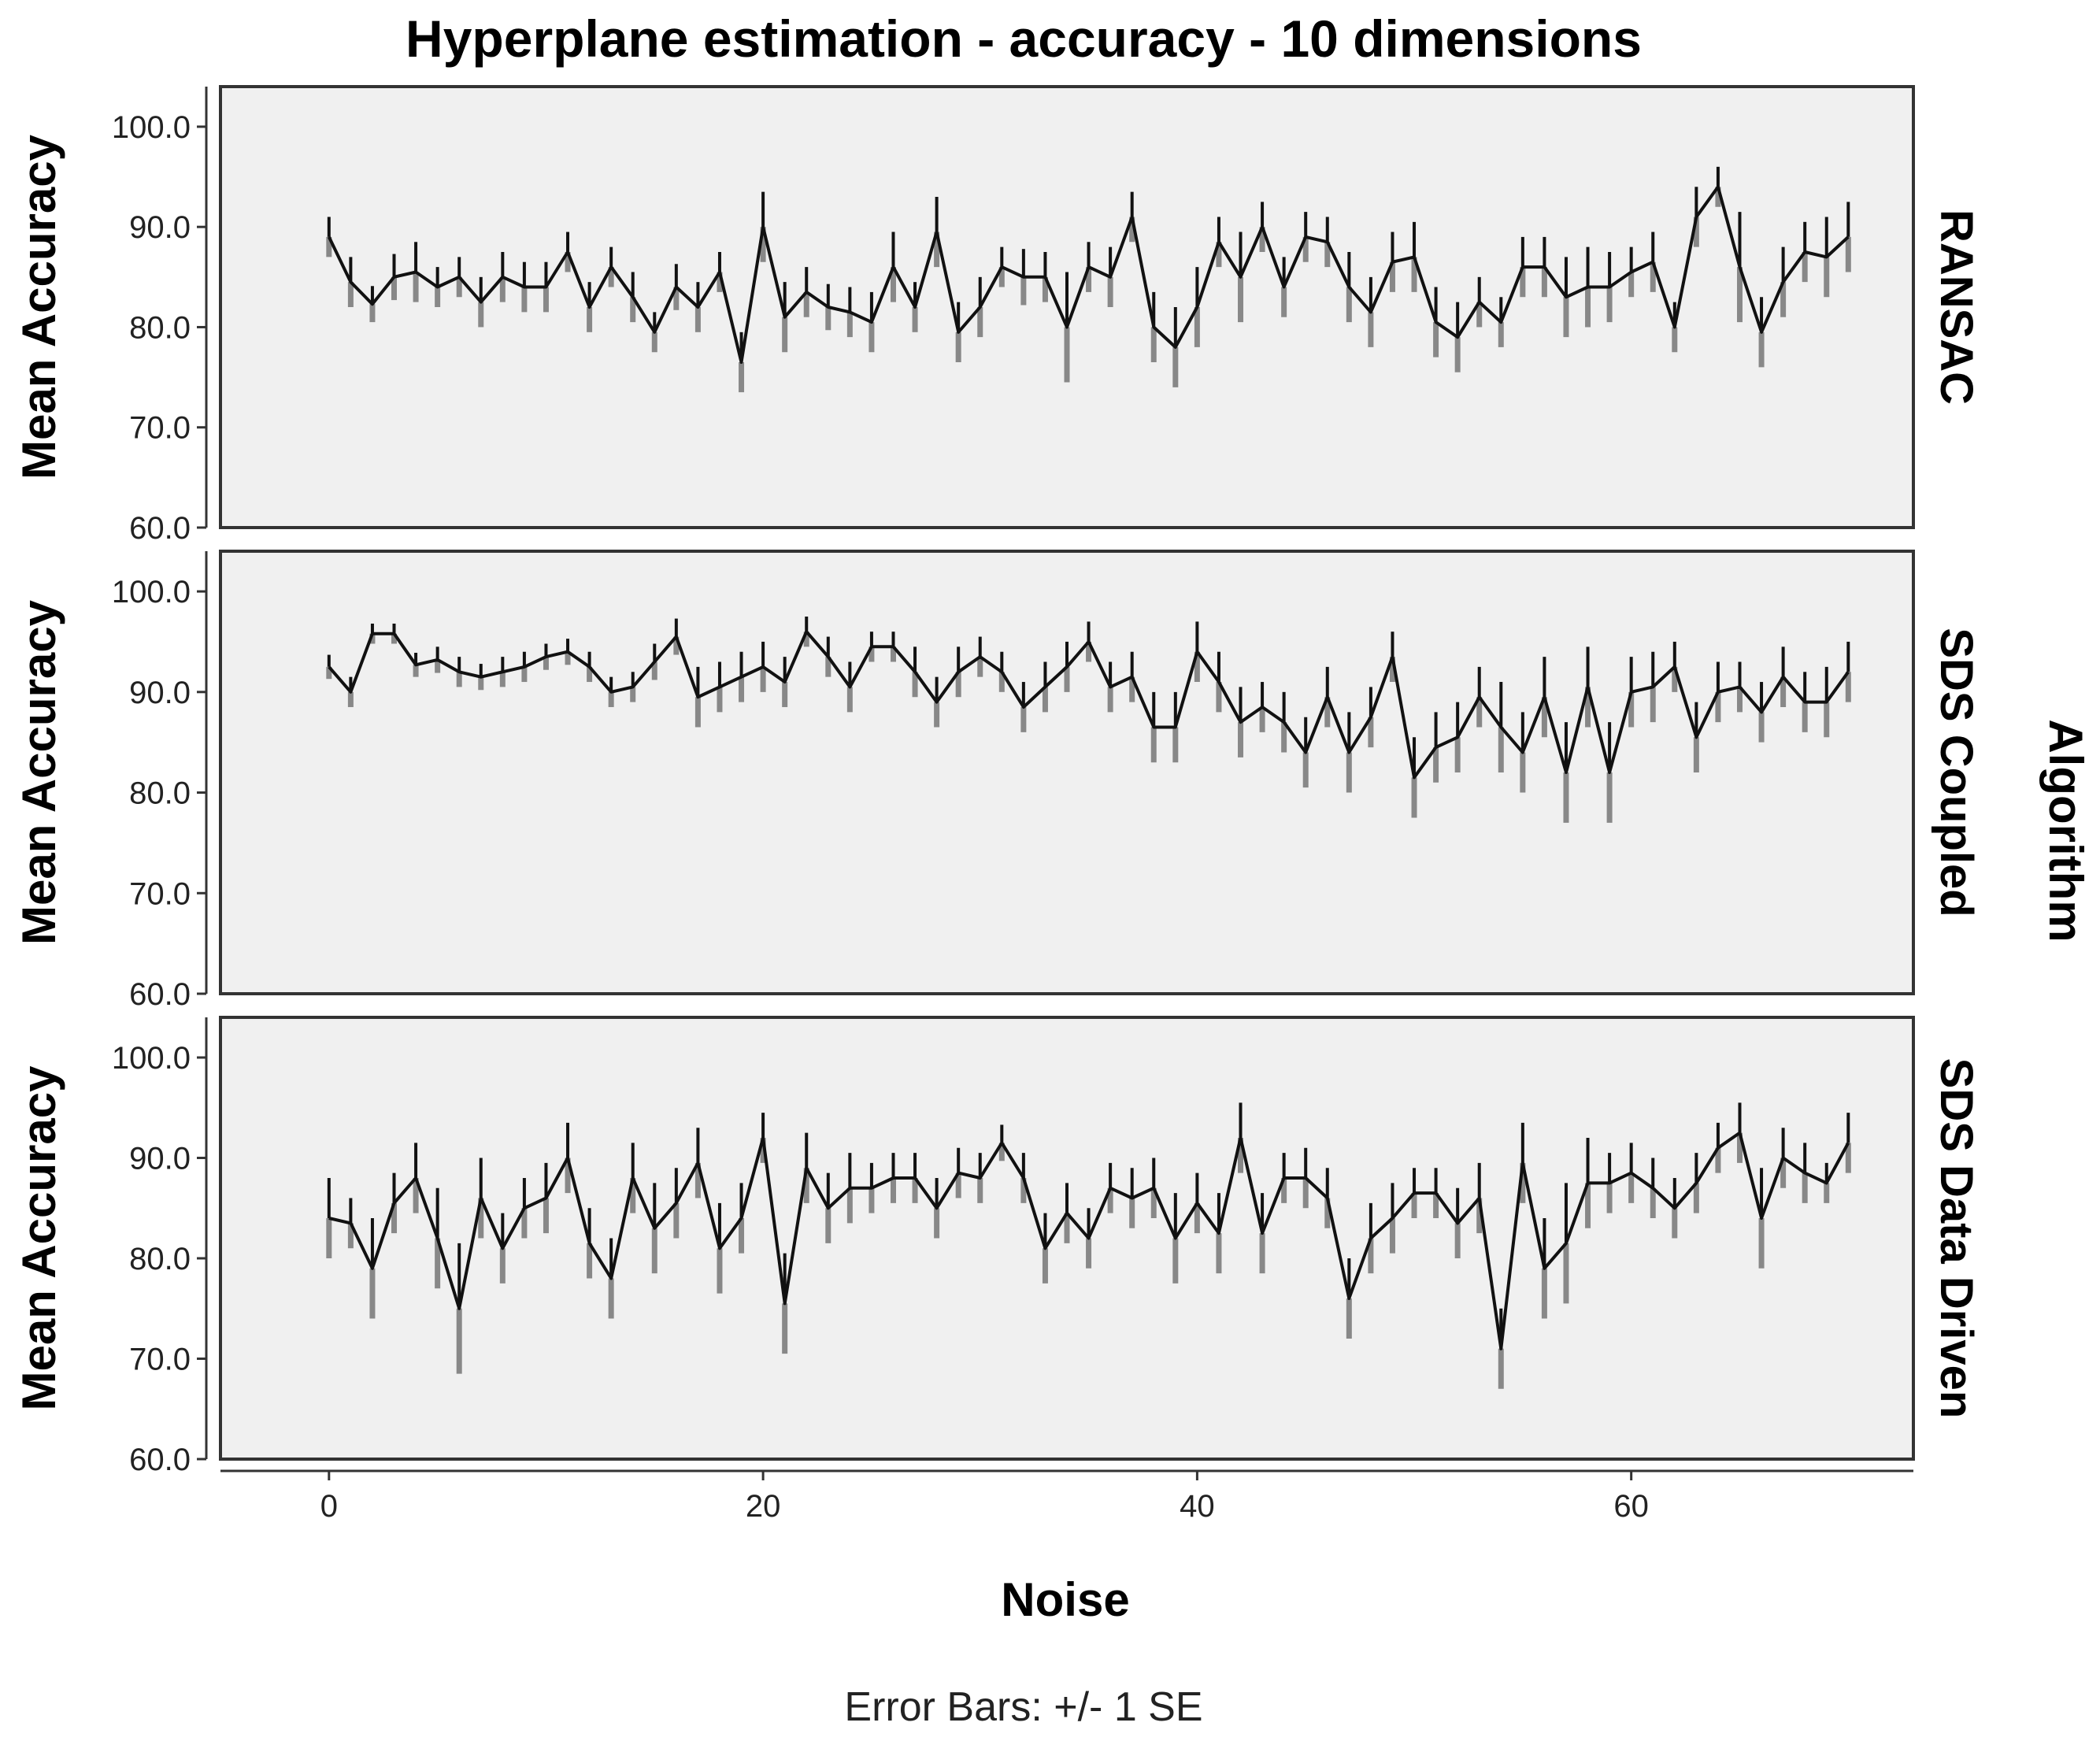 The image size is (2100, 1741). What do you see at coordinates (763, 1506) in the screenshot?
I see `x-tick-label: 20` at bounding box center [763, 1506].